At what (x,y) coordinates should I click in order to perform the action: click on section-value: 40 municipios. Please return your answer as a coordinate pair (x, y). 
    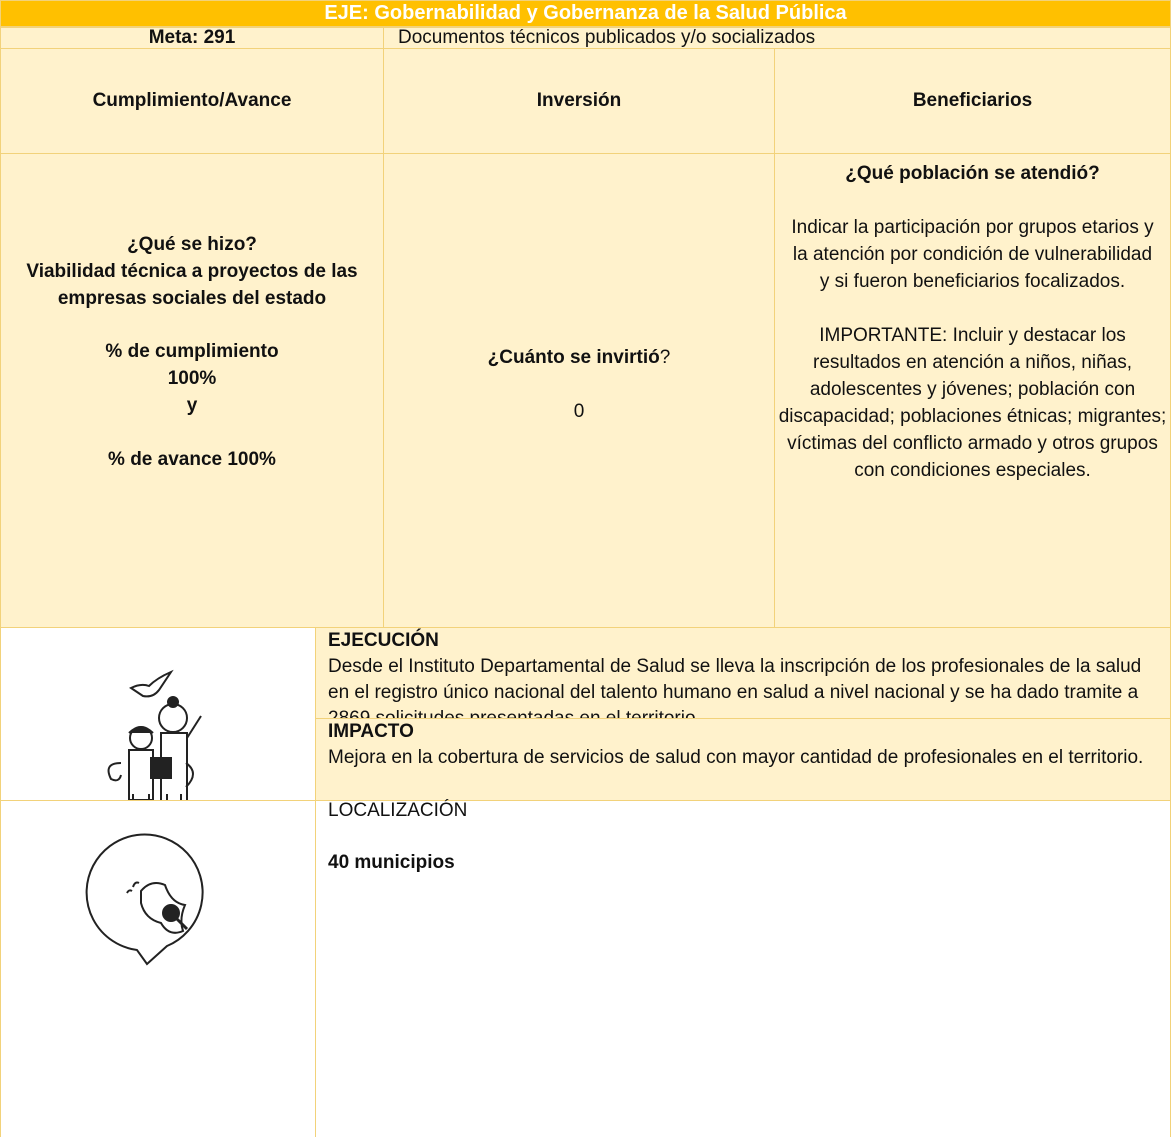
    Looking at the image, I should click on (391, 862).